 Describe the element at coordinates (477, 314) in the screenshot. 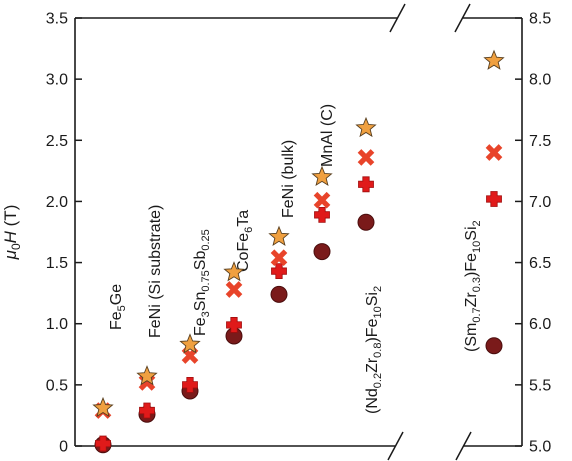

I see `material-label-part: 0.7` at that location.